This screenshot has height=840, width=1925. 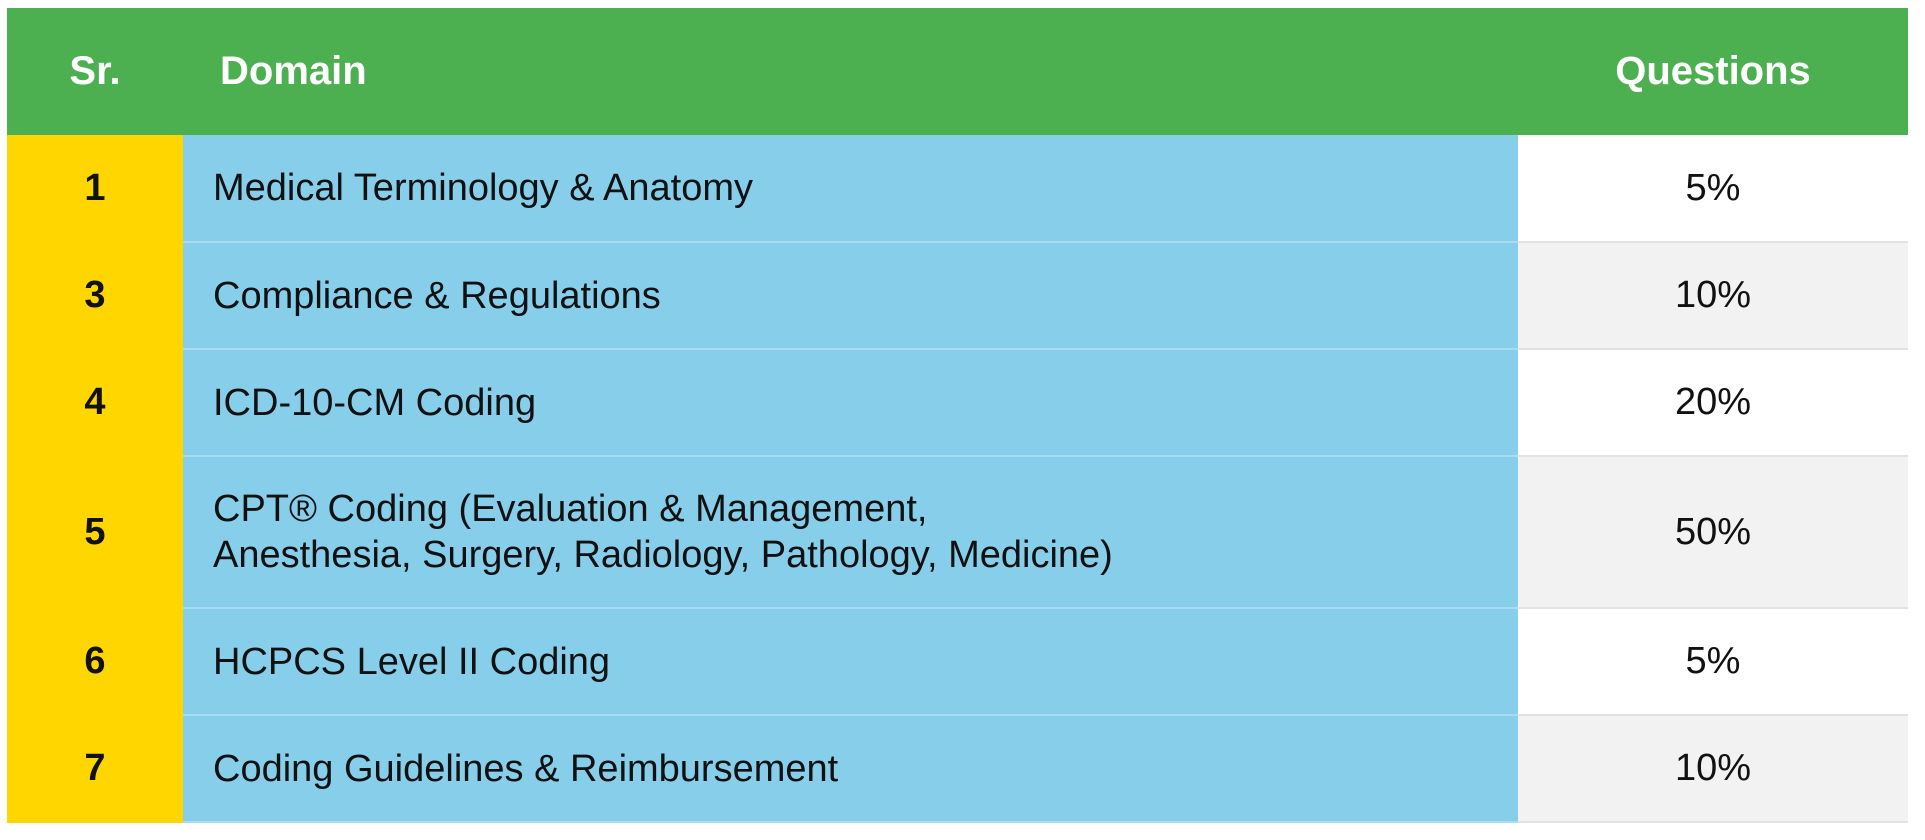 I want to click on header-row: Sr. Domain Questions, so click(x=957, y=71).